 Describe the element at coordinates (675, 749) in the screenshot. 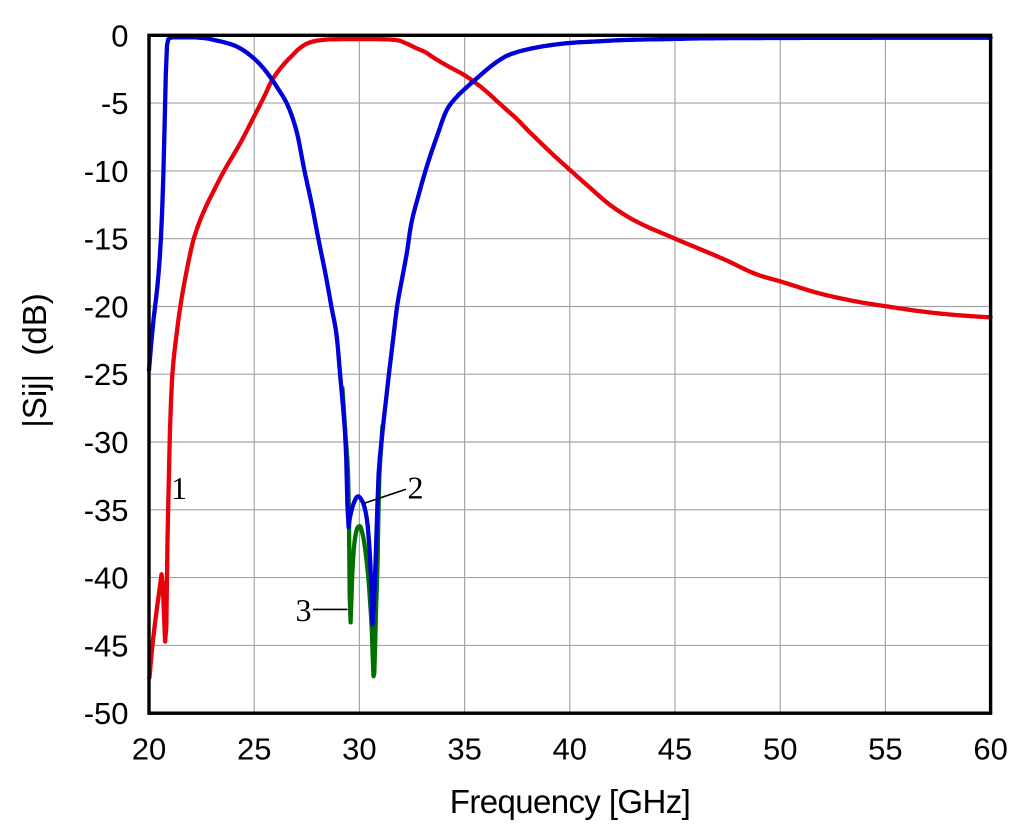

I see `svg-text: 45` at that location.